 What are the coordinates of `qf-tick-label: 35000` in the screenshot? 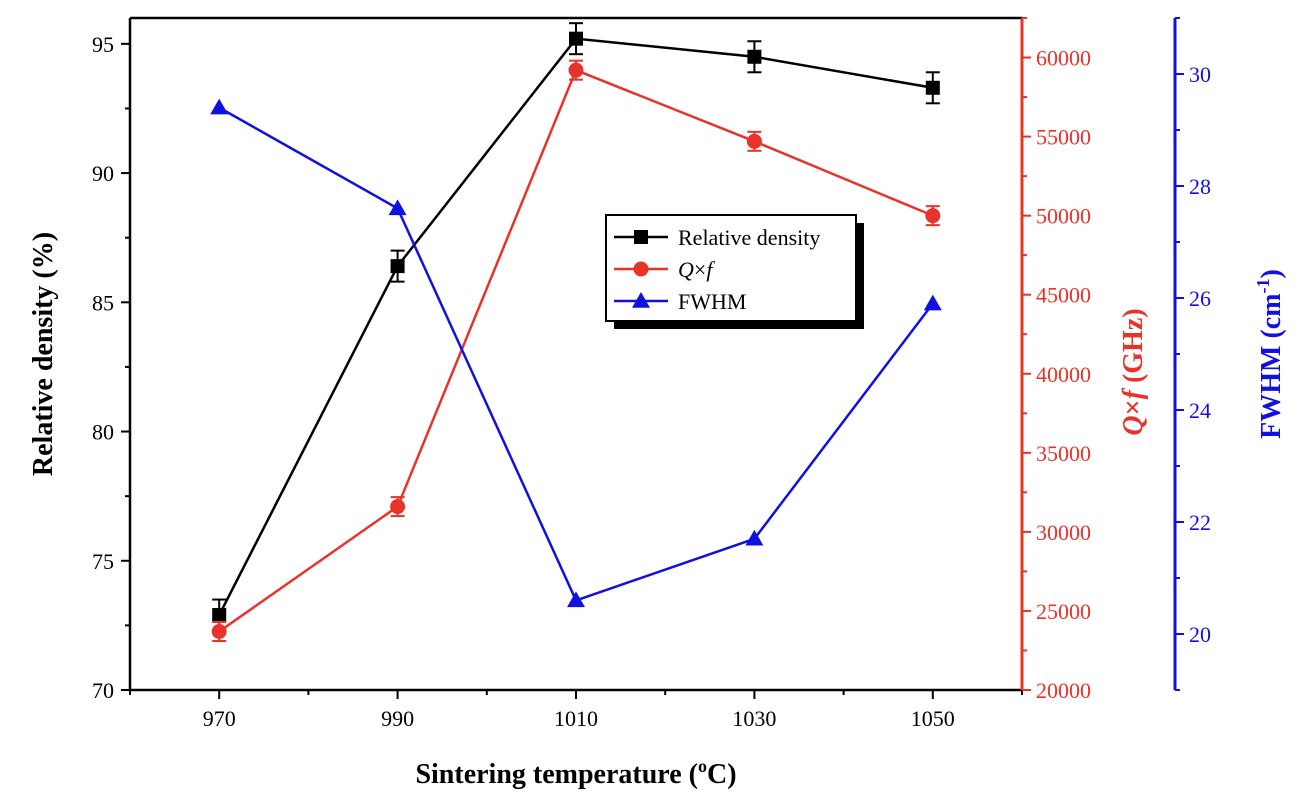 It's located at (1063, 453).